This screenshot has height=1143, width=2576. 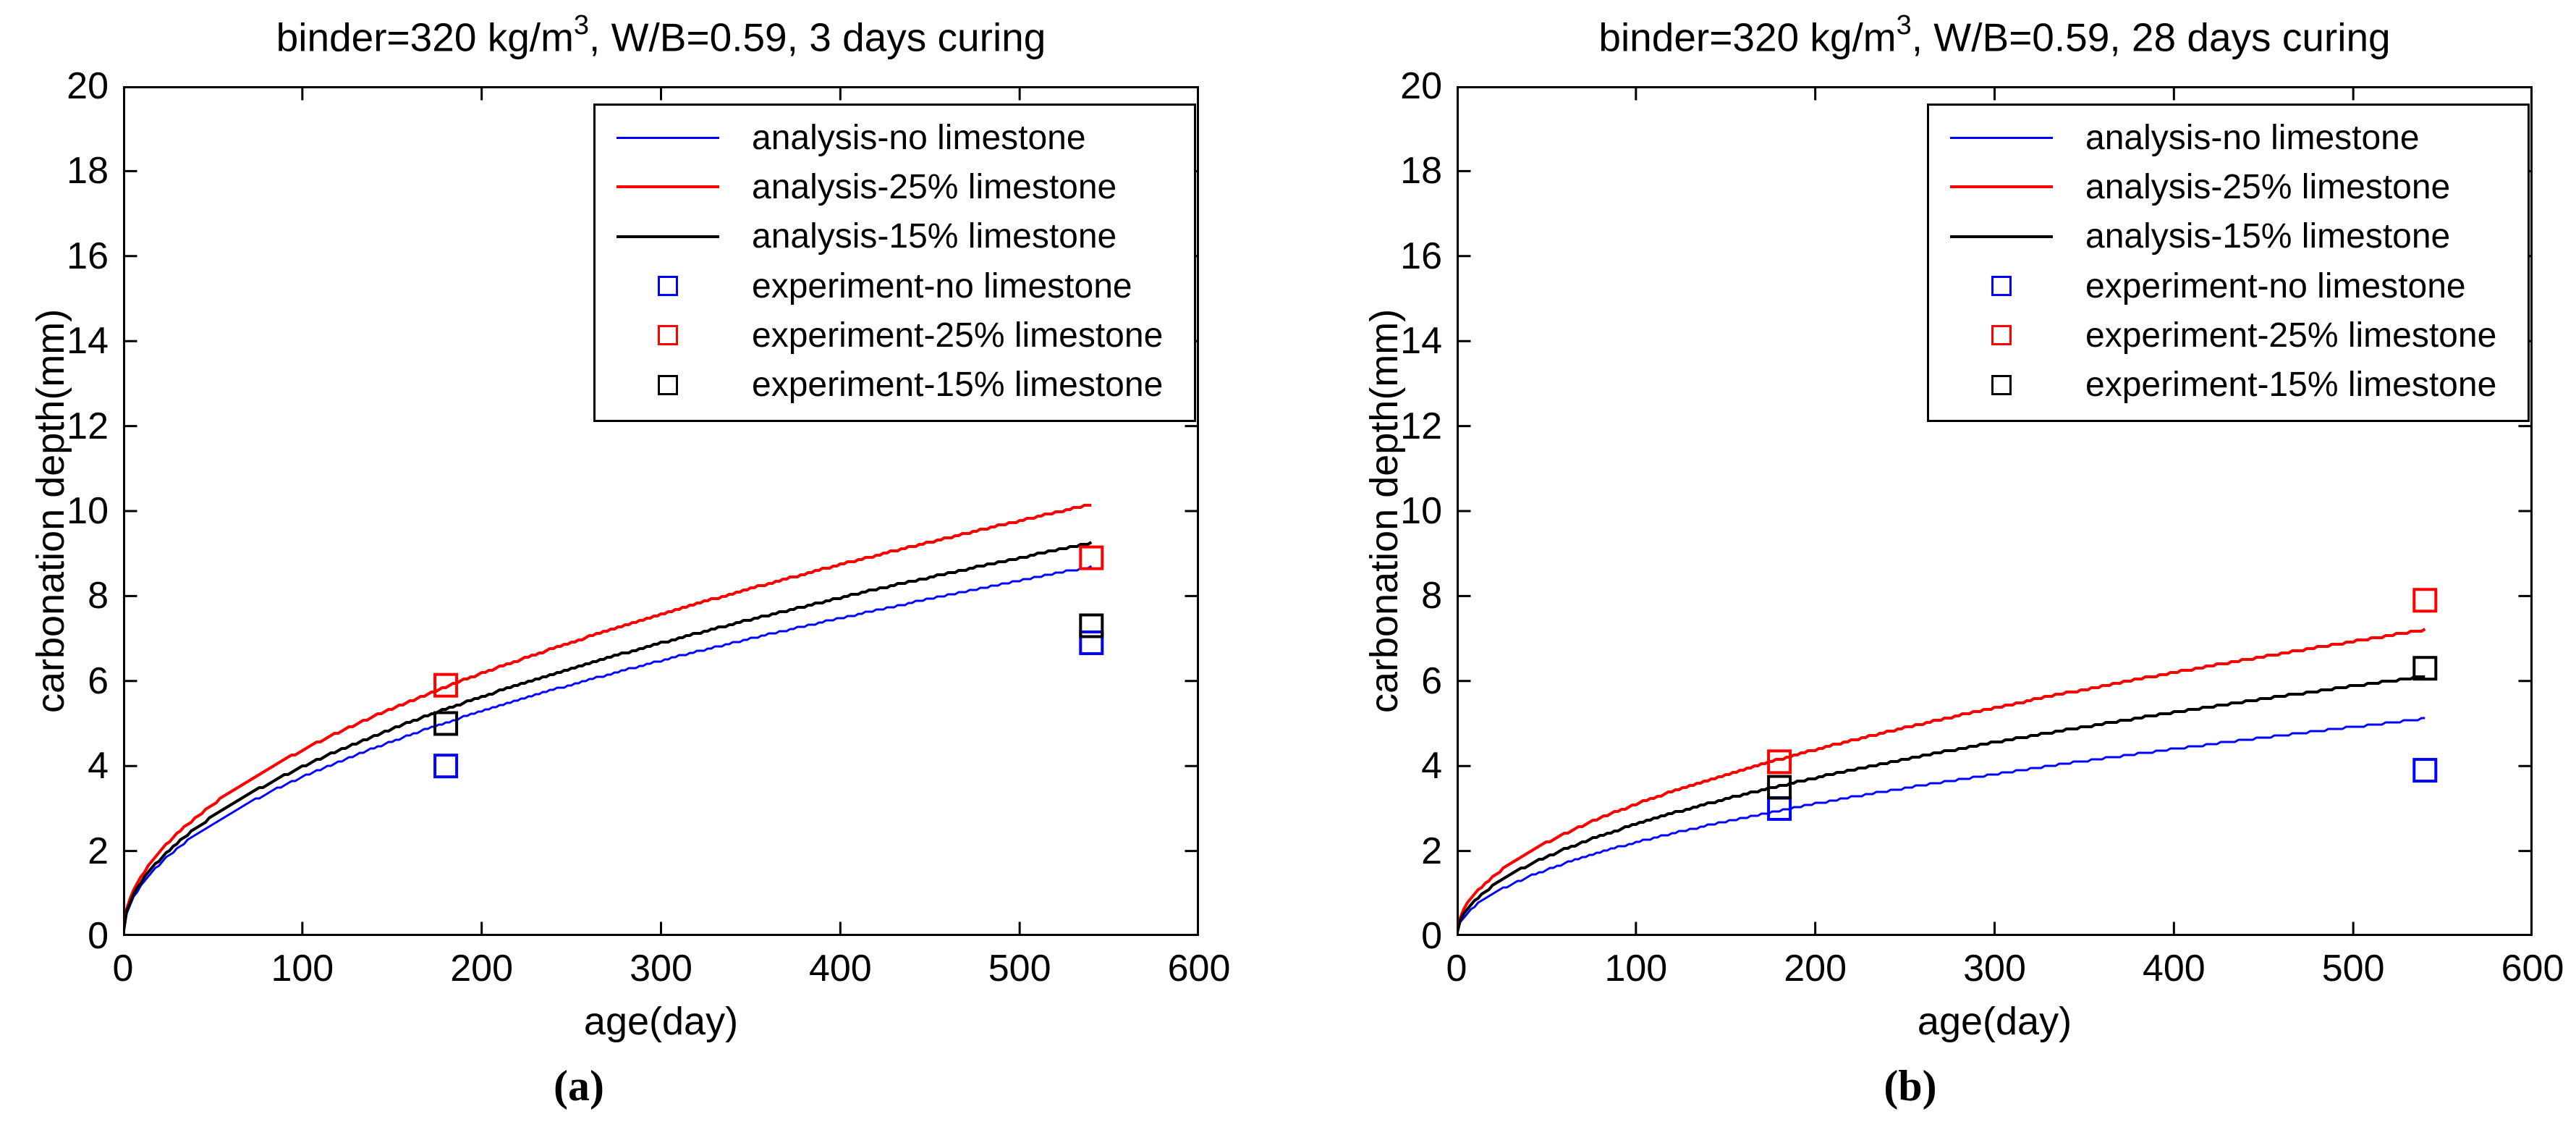 What do you see at coordinates (2174, 969) in the screenshot?
I see `x-tick-label: 400` at bounding box center [2174, 969].